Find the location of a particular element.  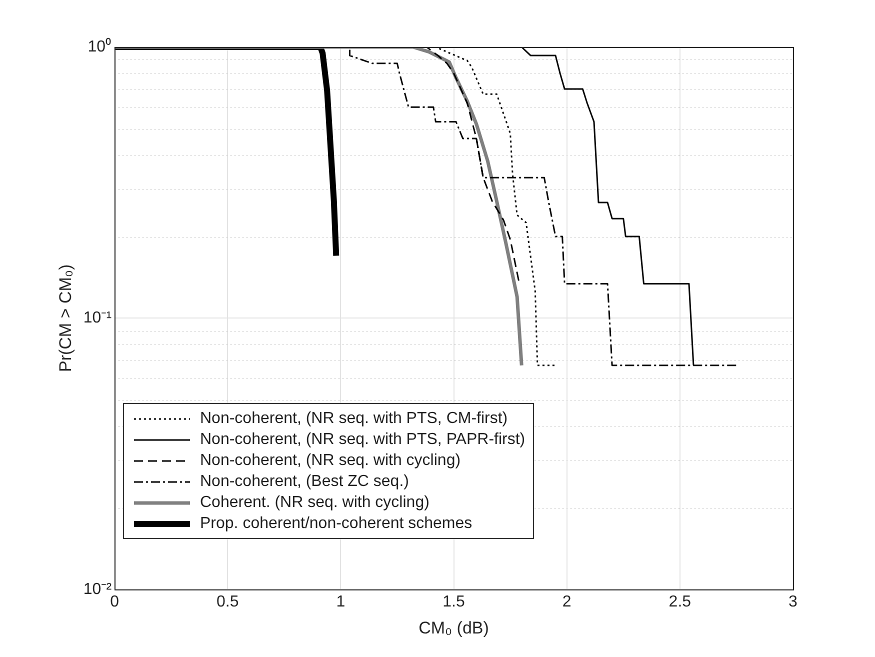

legend-label: Non-coherent, (NR seq. with cycling) is located at coordinates (330, 461).